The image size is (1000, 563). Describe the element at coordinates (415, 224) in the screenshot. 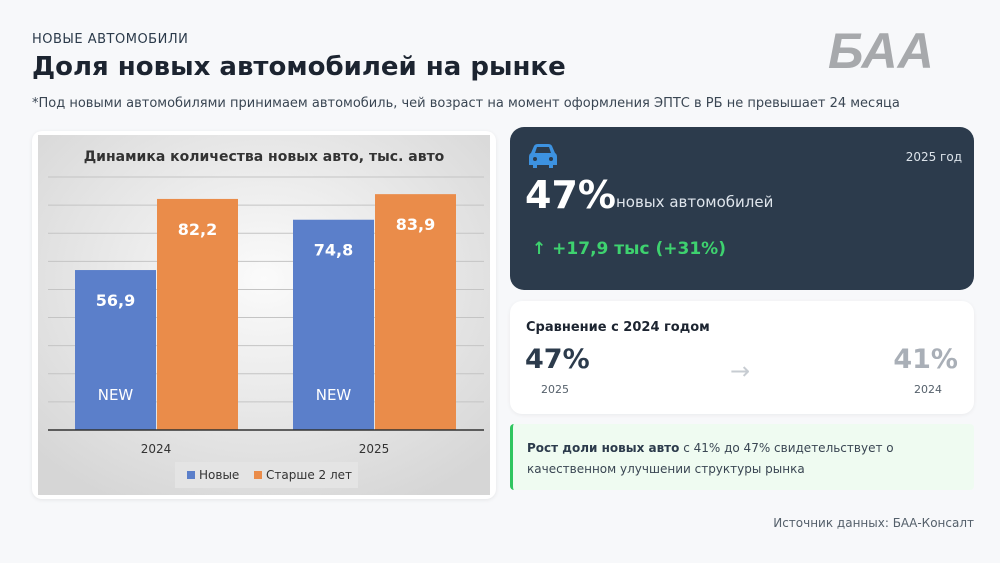

I see `data-label: 83,9` at that location.